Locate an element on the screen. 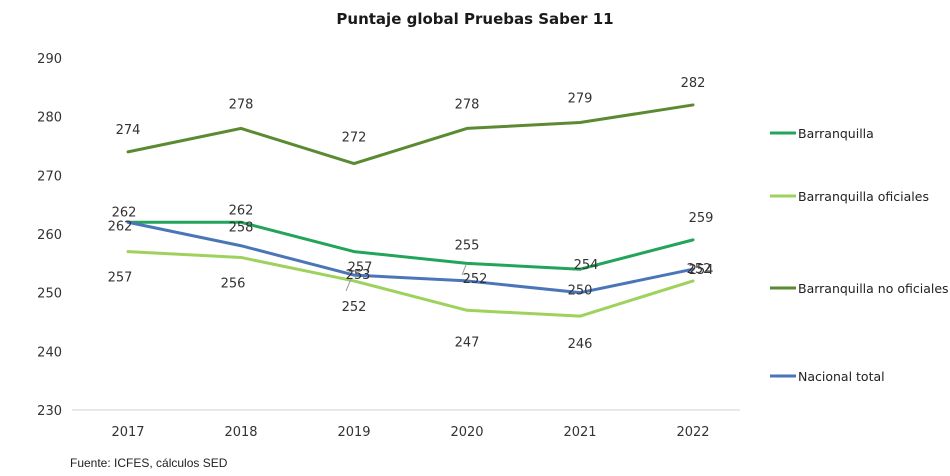  x-tick-label: 2022 is located at coordinates (692, 432).